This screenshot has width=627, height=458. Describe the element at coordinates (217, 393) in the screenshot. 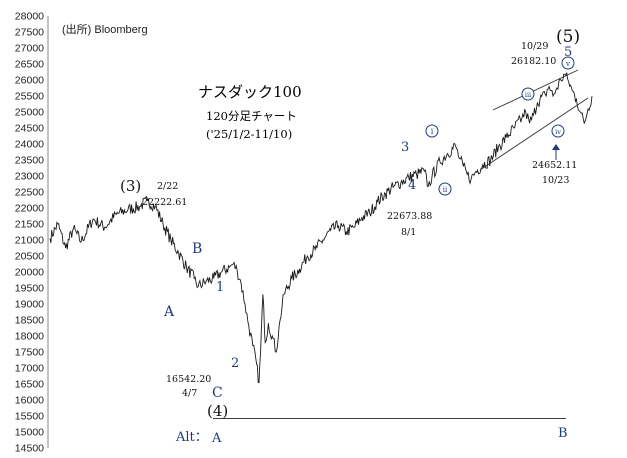

I see `wave-label-c: C` at that location.